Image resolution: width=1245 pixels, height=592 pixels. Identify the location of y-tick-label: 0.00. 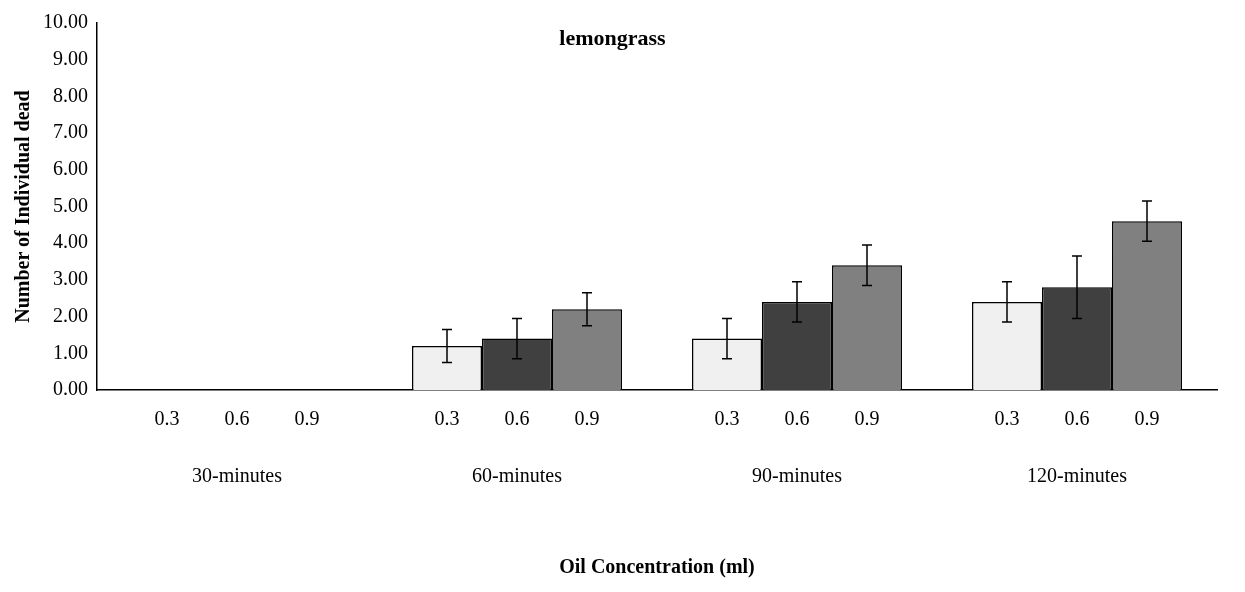
(70, 388).